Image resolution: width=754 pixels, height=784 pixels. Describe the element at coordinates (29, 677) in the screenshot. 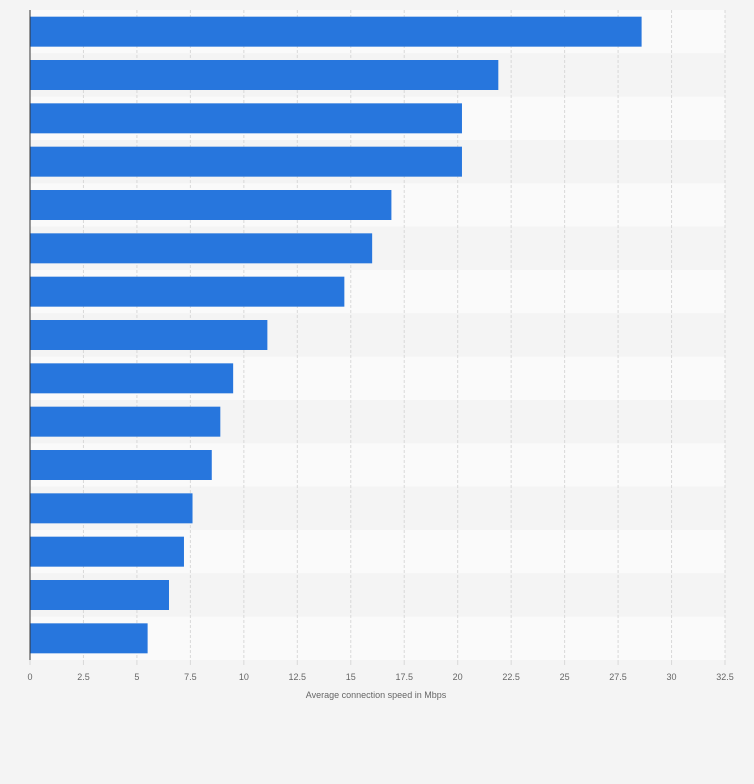

I see `x-tick-label: 0` at that location.